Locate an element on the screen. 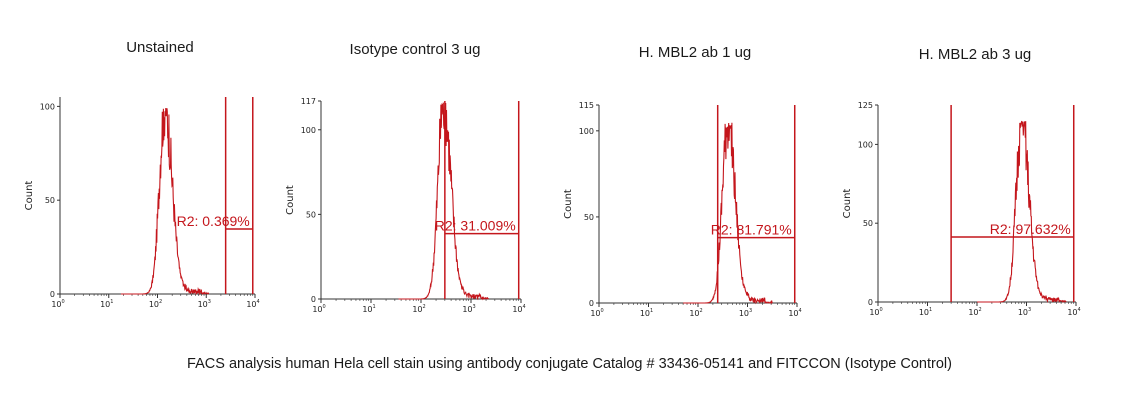 The image size is (1139, 407). histogram-isotype-control: 0 50 100 117 100 10¹ 10² 10³ 10⁴ Count R2: 31.009% is located at coordinates (405, 205).